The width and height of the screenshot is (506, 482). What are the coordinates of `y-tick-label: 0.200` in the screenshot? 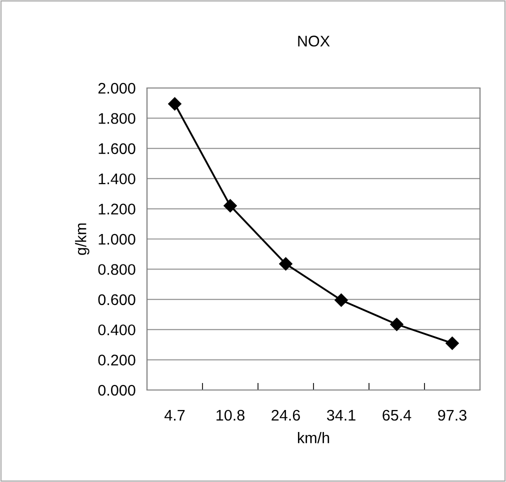 It's located at (117, 360).